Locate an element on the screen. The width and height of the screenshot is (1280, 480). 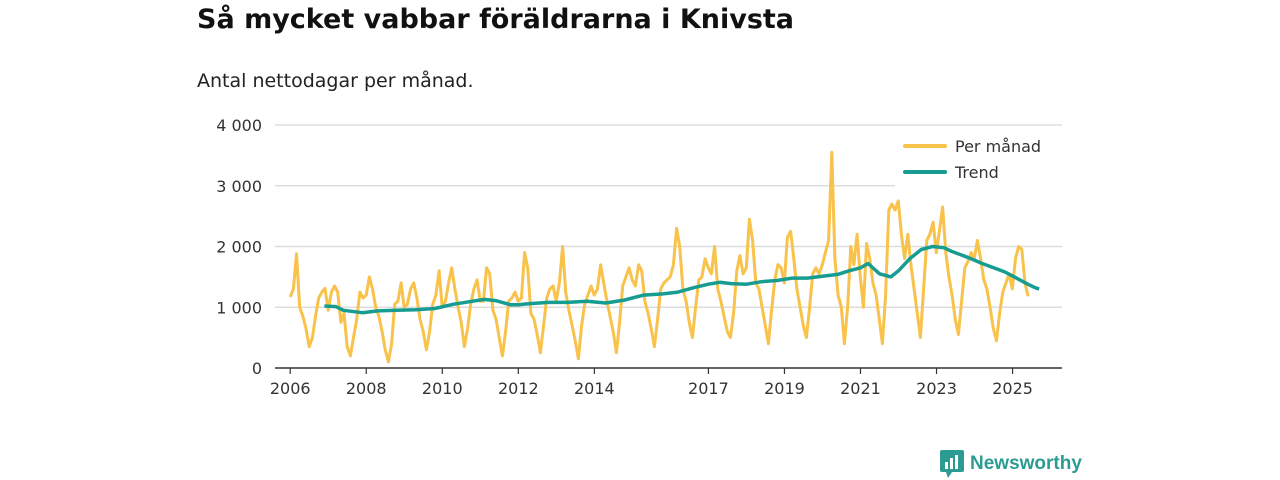
x-tick-label: 2010 is located at coordinates (442, 388).